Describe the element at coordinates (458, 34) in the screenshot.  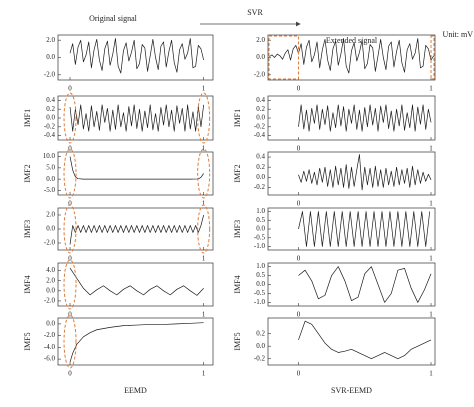
I see `unit-note: Unit: mV` at that location.